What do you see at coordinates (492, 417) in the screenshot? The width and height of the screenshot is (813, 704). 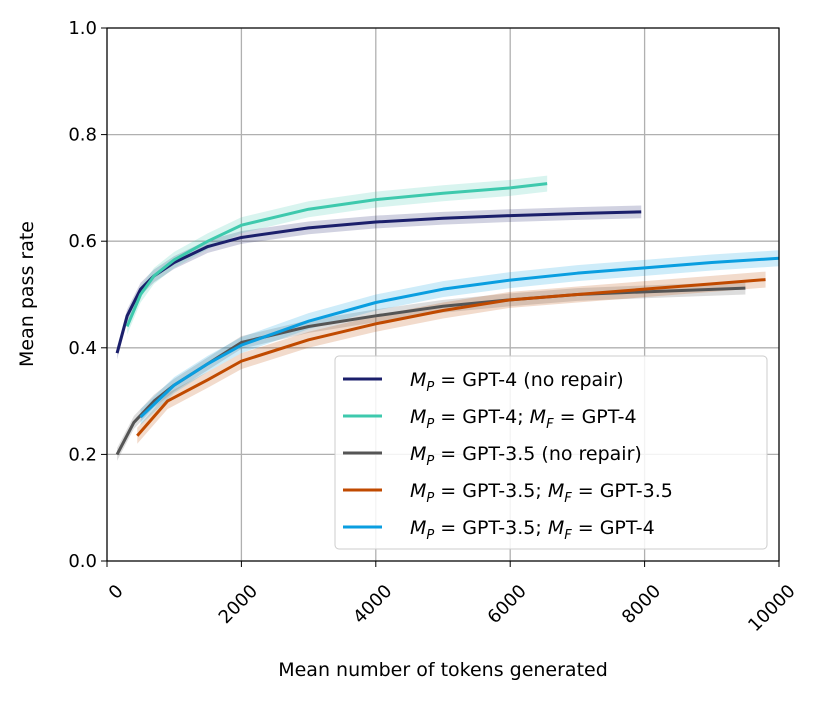 I see `legend-label-mp: GPT-4;` at bounding box center [492, 417].